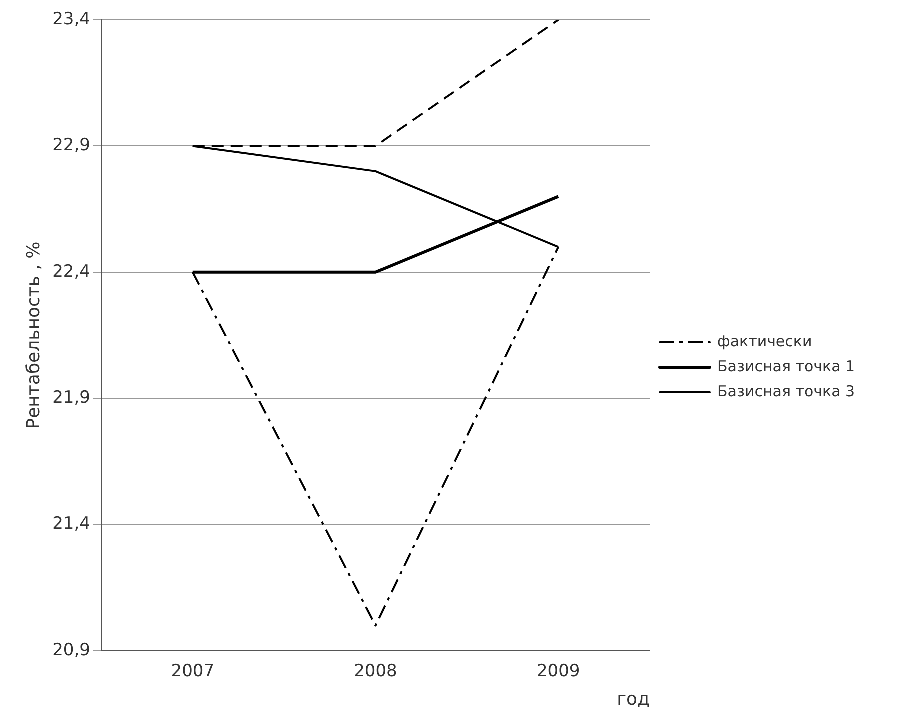  I want to click on y-tick-label: 21,9, so click(71, 398).